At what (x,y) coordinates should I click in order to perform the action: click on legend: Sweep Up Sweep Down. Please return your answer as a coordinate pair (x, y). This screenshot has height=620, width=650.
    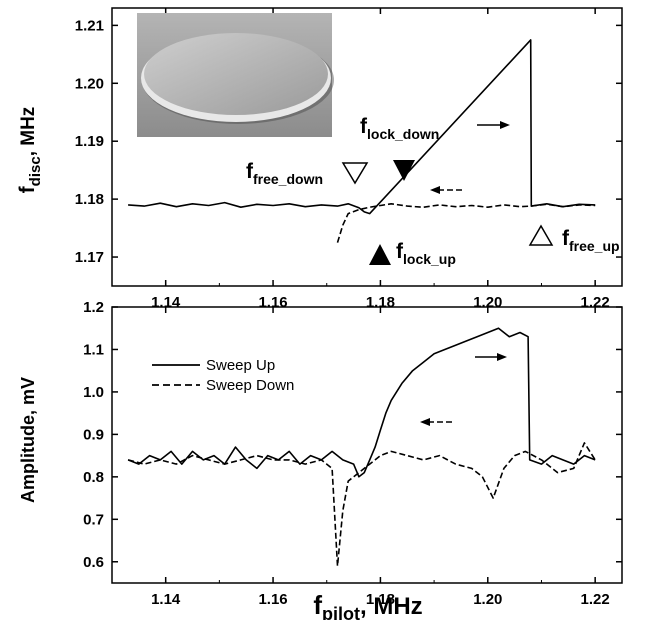
    Looking at the image, I should click on (223, 375).